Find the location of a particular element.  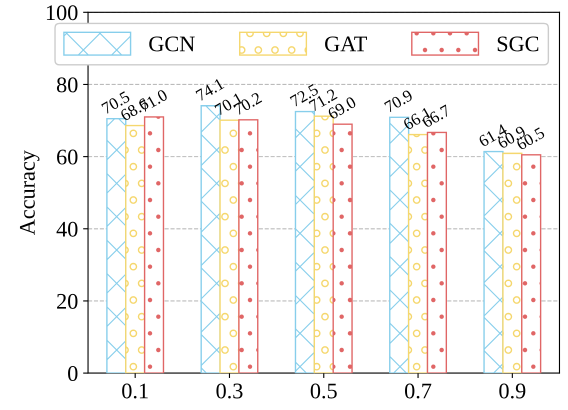

x-tick-label: 0.5 is located at coordinates (323, 391).